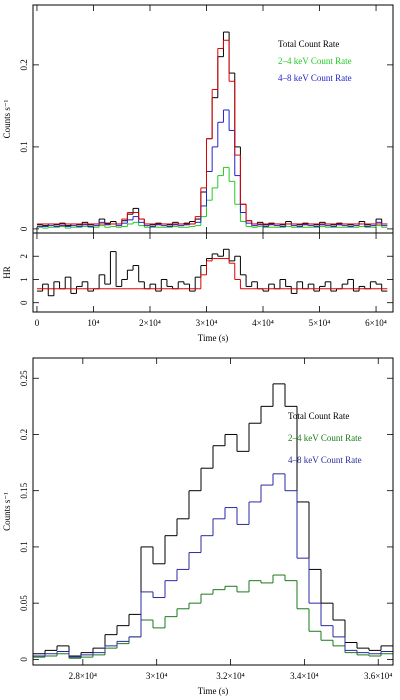 The height and width of the screenshot is (700, 400). Describe the element at coordinates (24, 378) in the screenshot. I see `y-tick-label: 0.25` at that location.